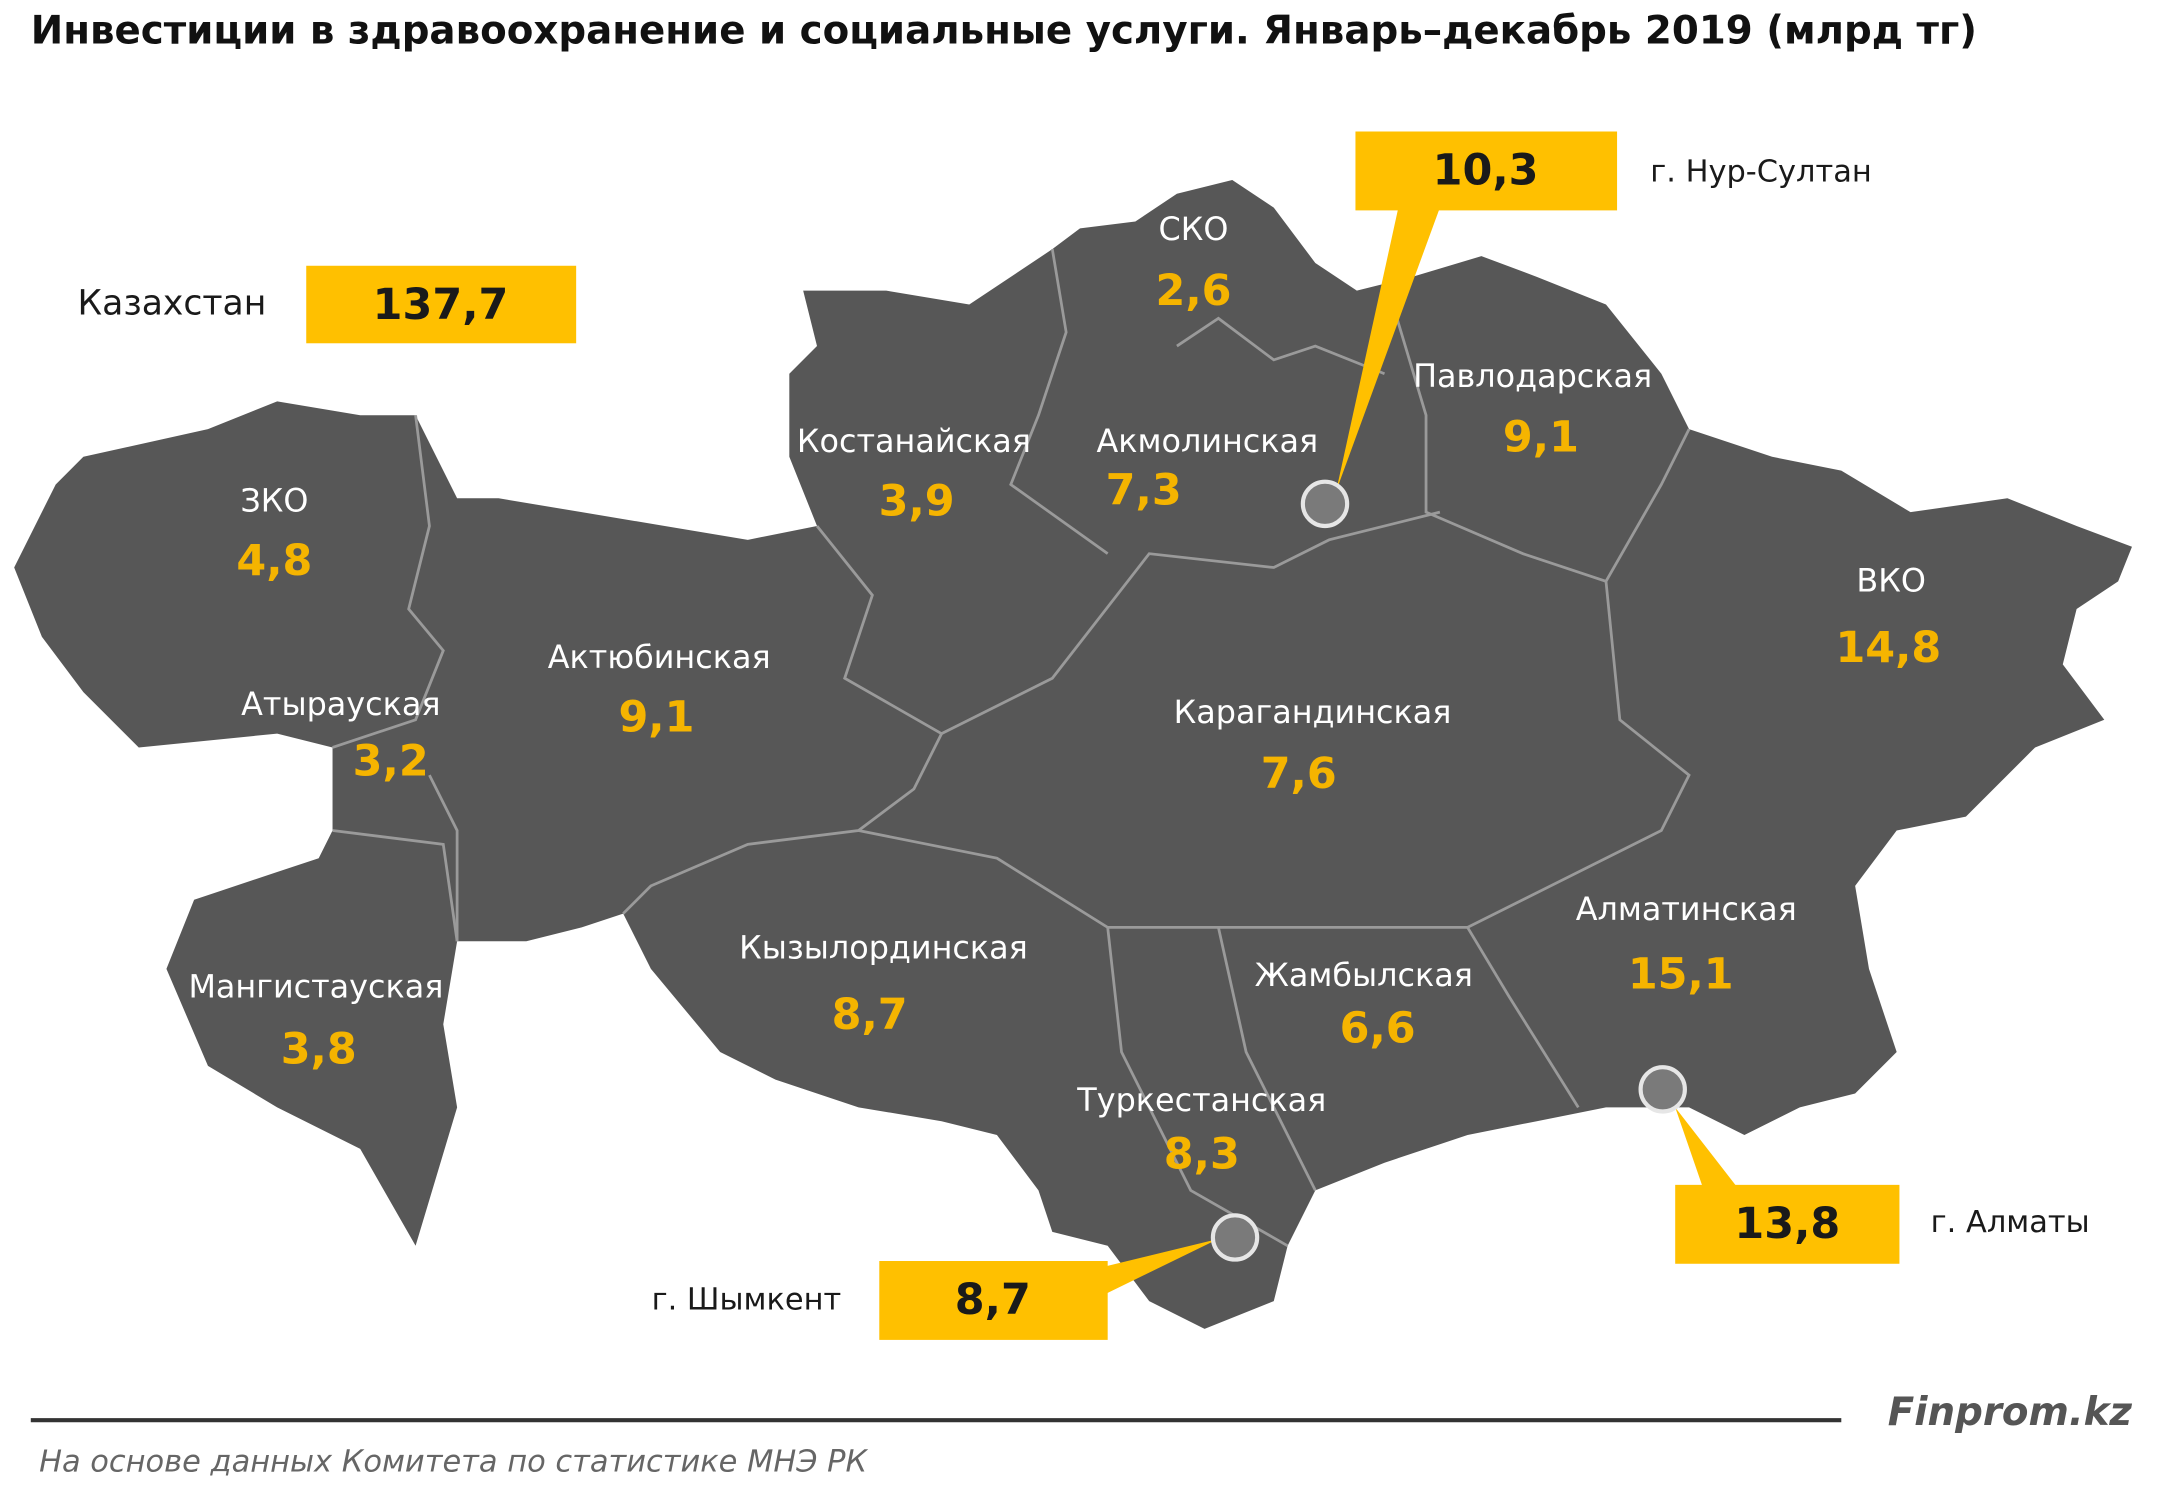  What do you see at coordinates (1207, 441) in the screenshot?
I see `region-name: Акмолинская` at bounding box center [1207, 441].